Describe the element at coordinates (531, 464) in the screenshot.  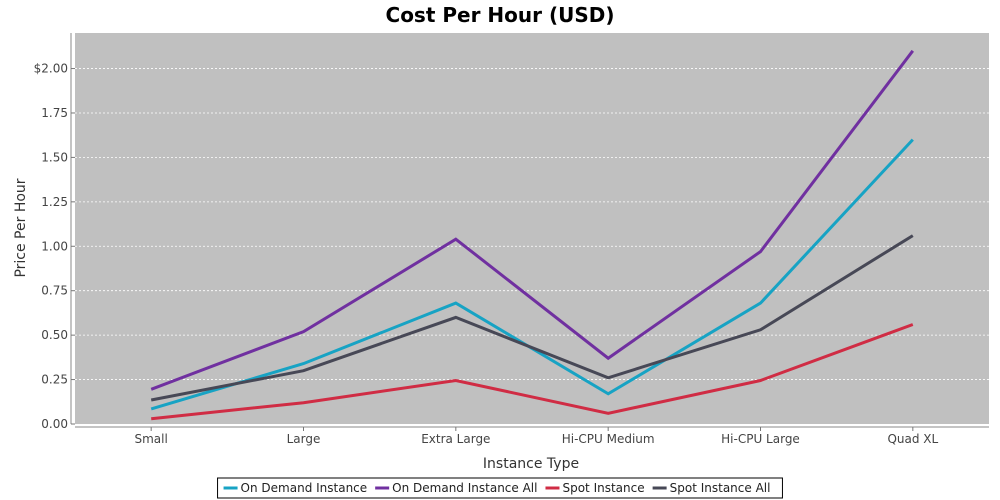
I see `x-axis-label: Instance Type` at that location.